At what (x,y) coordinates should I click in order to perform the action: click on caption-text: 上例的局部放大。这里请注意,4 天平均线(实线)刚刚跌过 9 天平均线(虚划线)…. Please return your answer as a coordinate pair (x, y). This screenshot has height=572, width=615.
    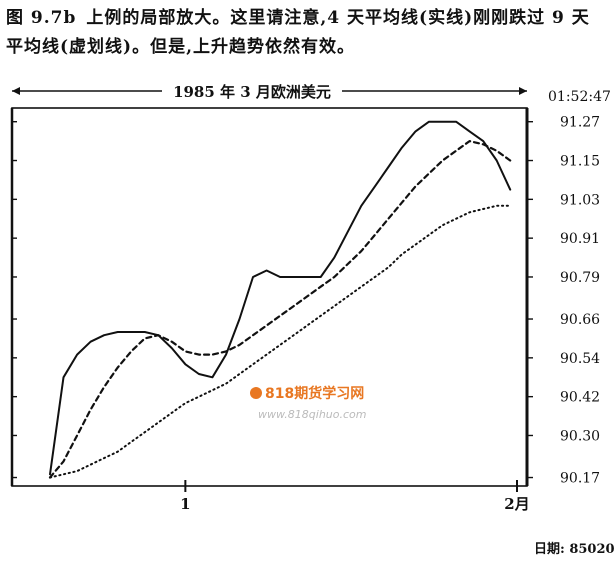
    Looking at the image, I should click on (298, 32).